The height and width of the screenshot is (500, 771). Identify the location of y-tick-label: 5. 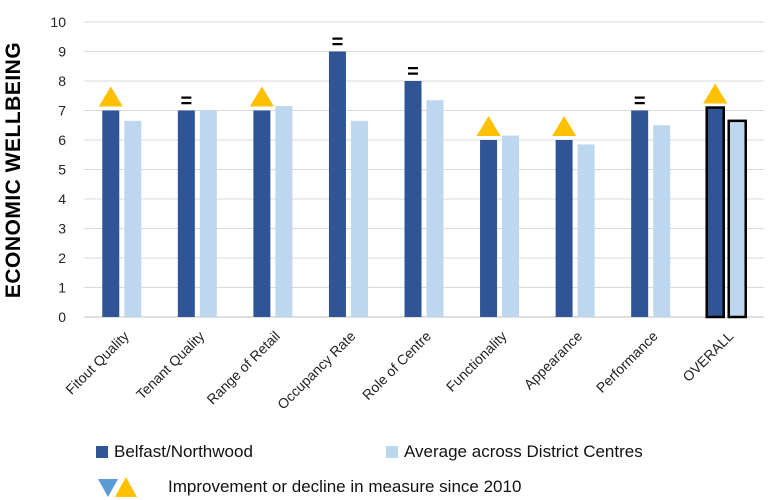
(62, 170).